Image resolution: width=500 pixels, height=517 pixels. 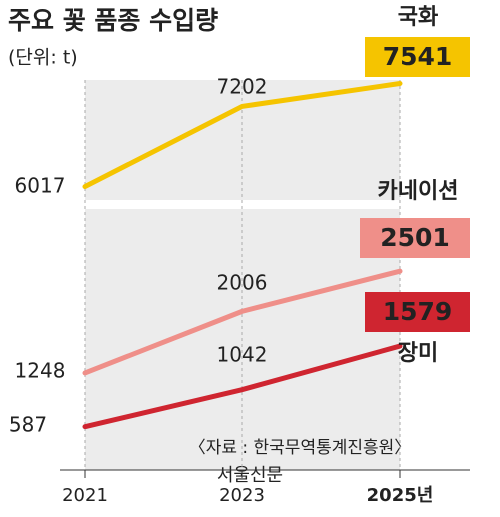 I want to click on data-label: 7541, so click(x=418, y=56).